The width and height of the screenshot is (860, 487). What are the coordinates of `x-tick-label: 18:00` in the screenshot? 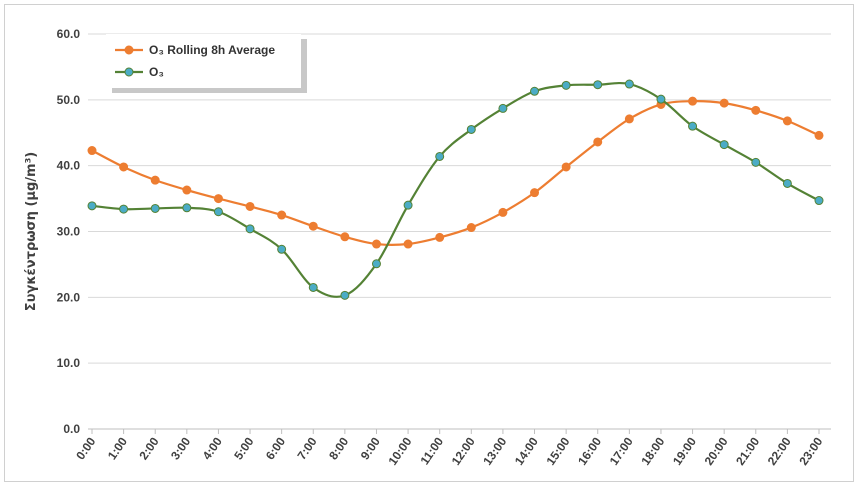 It's located at (652, 450).